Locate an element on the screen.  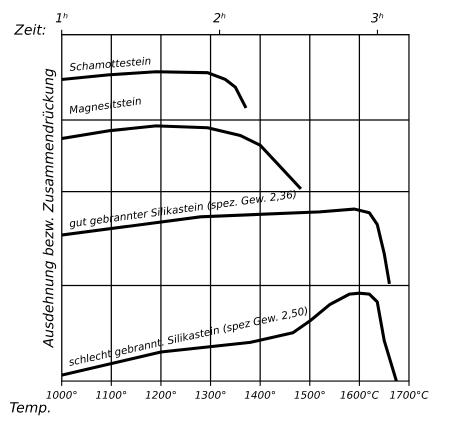
x-tick-label: 1600°C is located at coordinates (359, 394).